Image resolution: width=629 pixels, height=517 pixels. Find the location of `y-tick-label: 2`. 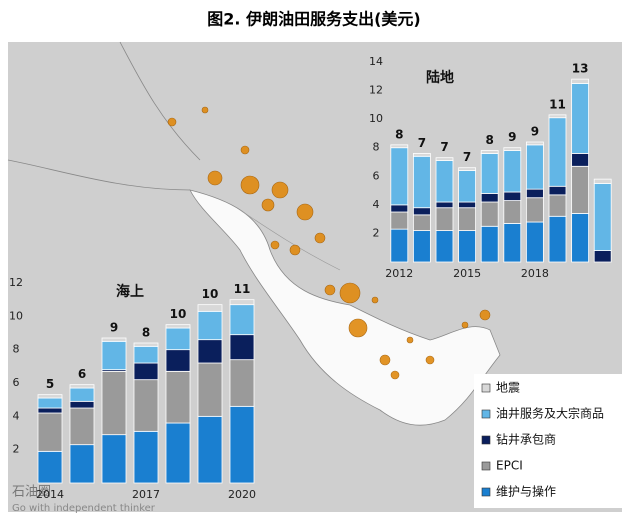

y-tick-label: 2 is located at coordinates (16, 449).